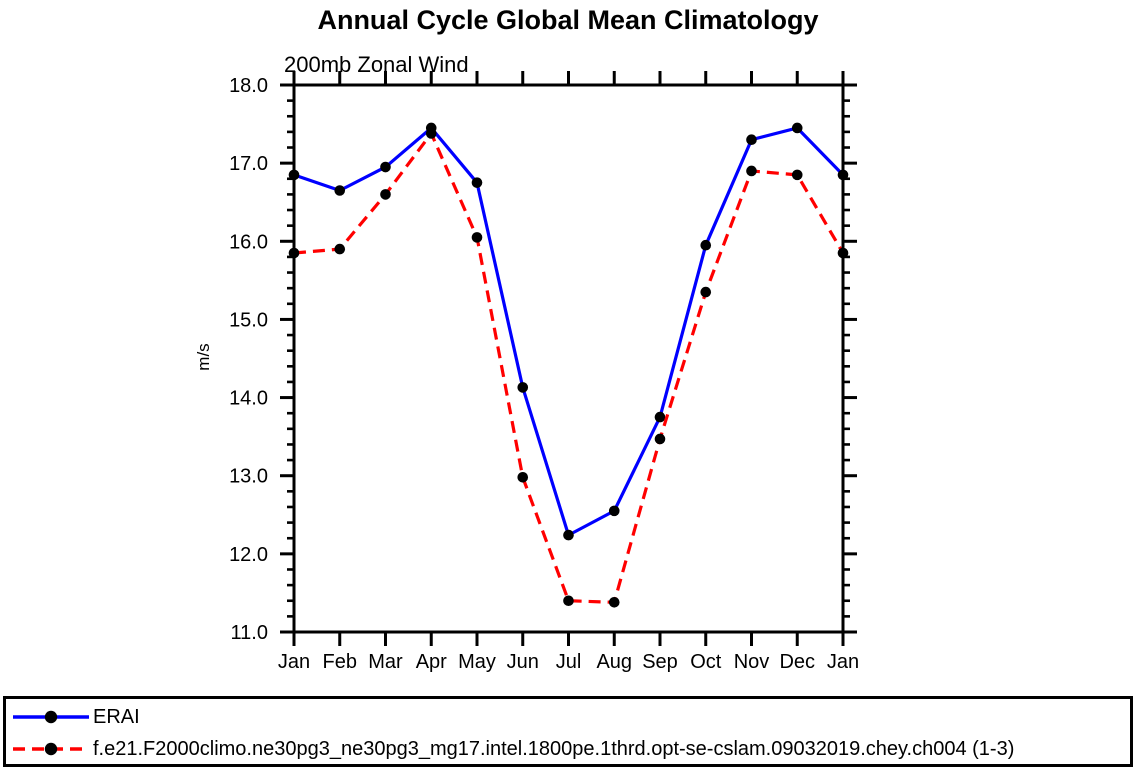 The height and width of the screenshot is (774, 1138). Describe the element at coordinates (385, 662) in the screenshot. I see `x-tick-label: Mar` at that location.